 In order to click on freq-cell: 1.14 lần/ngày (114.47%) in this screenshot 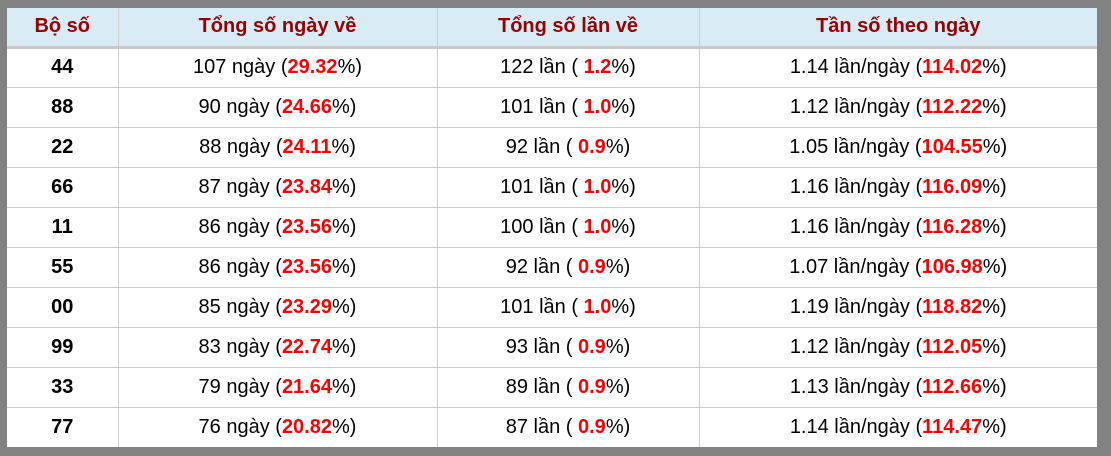, I will do `click(897, 426)`.